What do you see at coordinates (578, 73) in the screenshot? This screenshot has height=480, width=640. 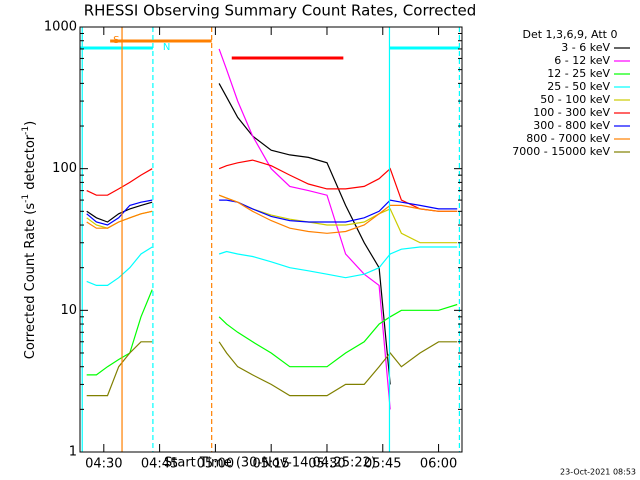 I see `legend-label: 12 - 25 keV` at bounding box center [578, 73].